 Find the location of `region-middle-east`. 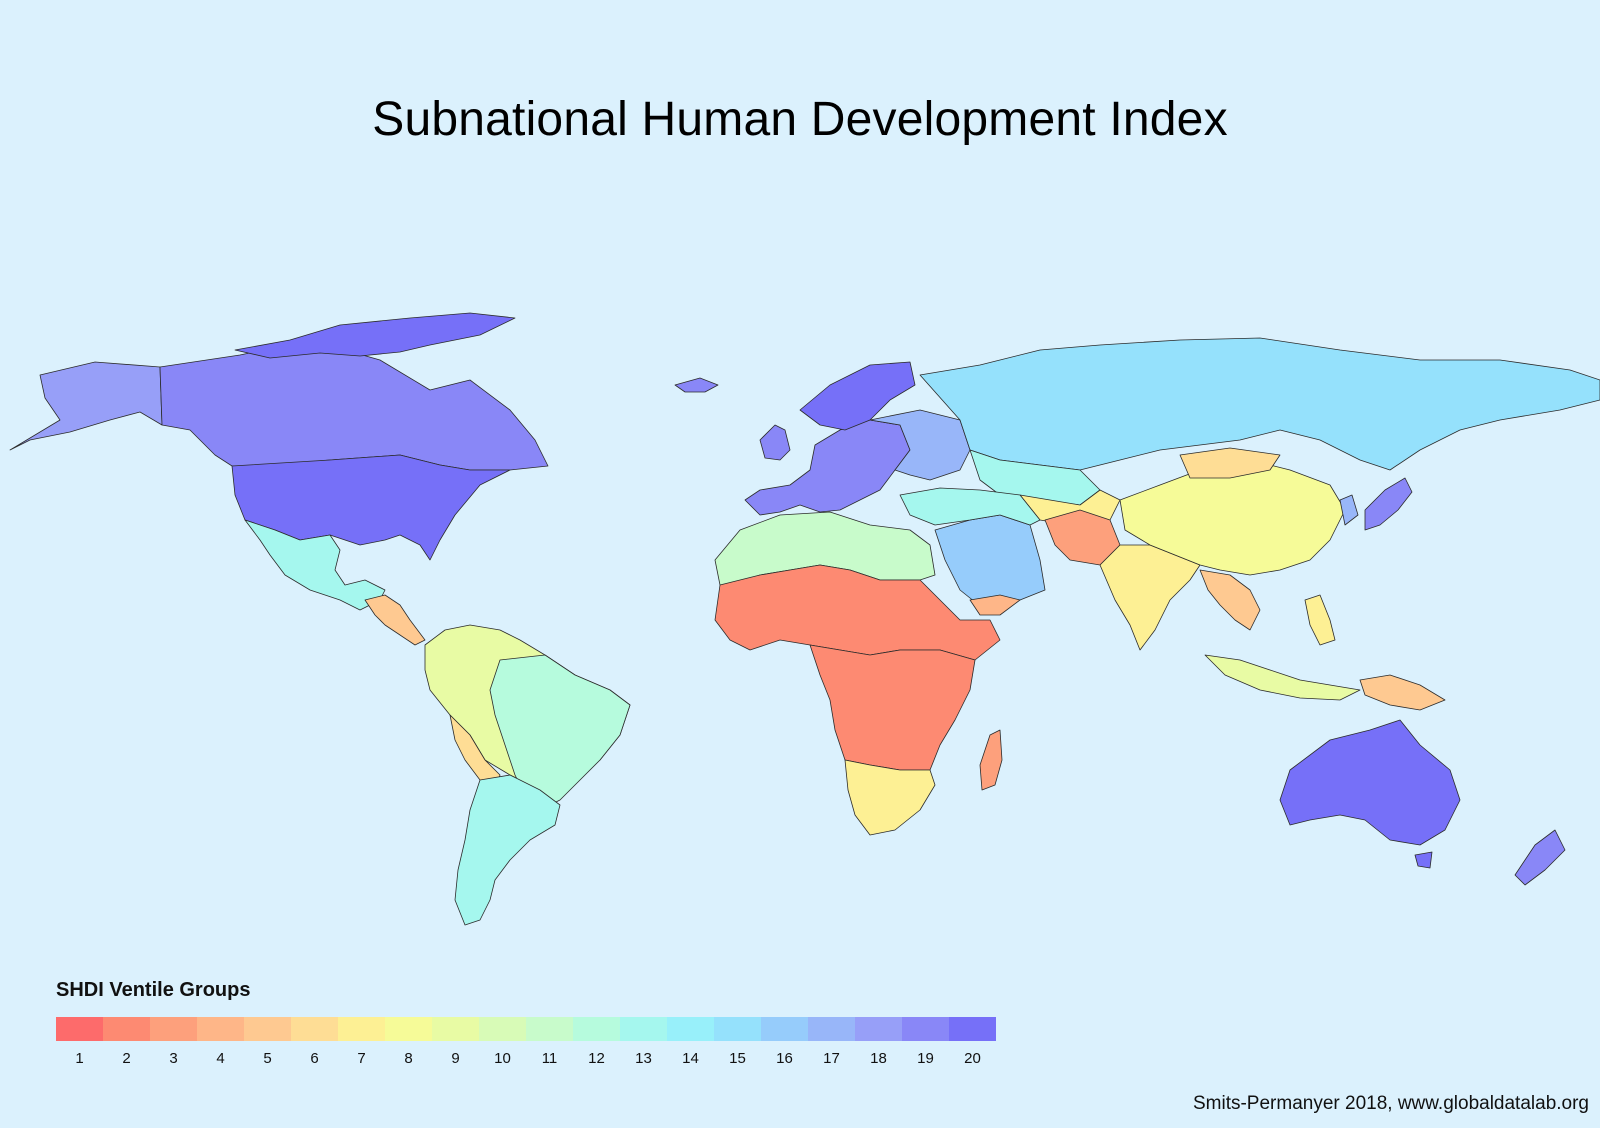

region-middle-east is located at coordinates (990, 562).